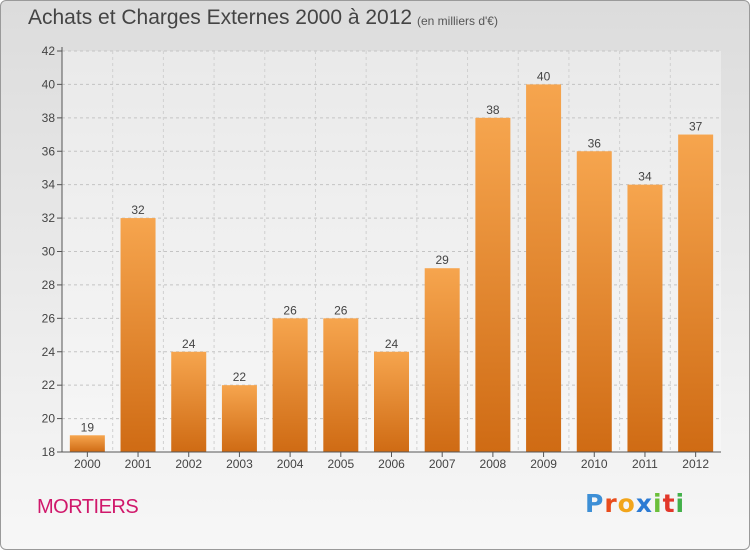 Image resolution: width=750 pixels, height=550 pixels. Describe the element at coordinates (49, 385) in the screenshot. I see `y-tick-label: 22` at that location.